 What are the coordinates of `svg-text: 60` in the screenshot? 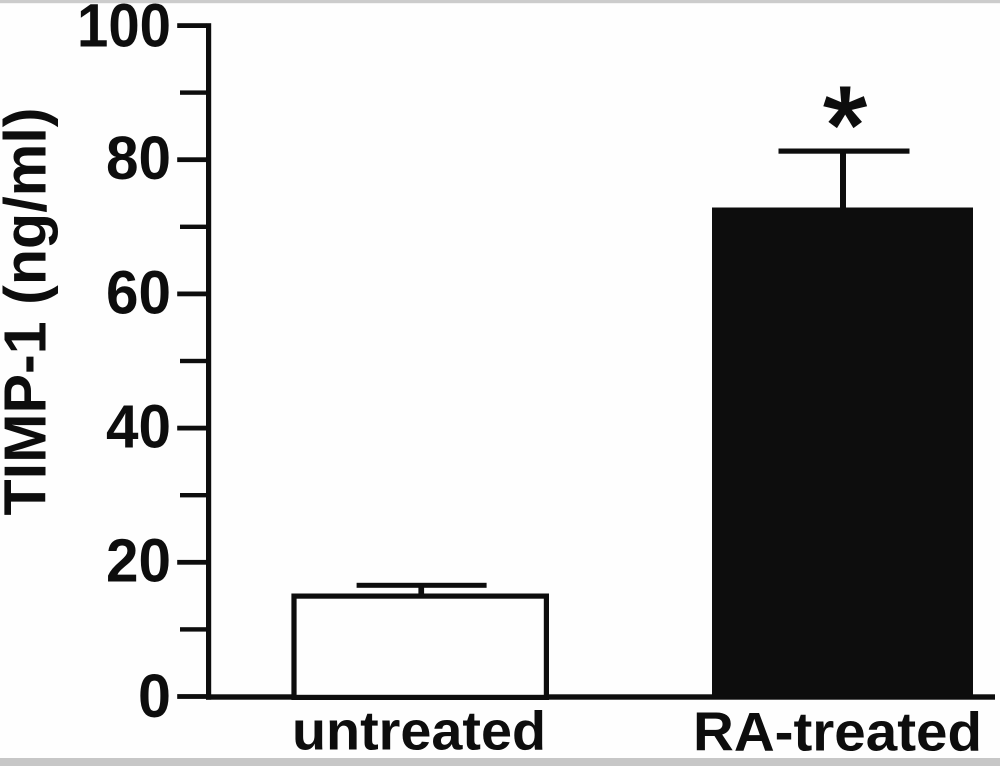 It's located at (138, 292).